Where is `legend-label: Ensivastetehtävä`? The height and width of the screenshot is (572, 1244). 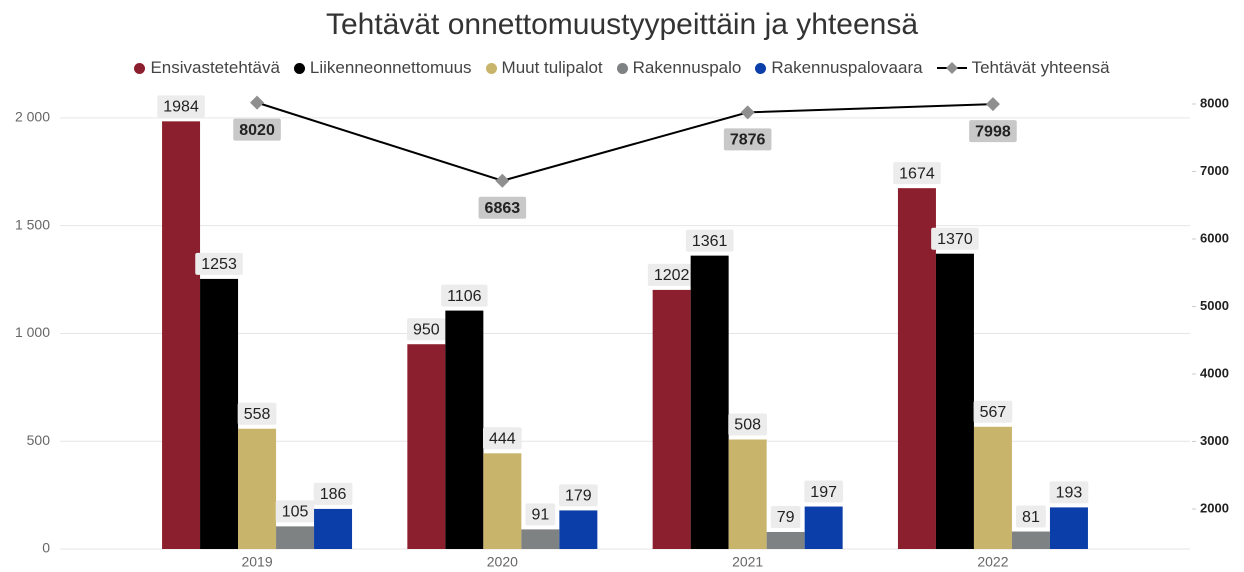 legend-label: Ensivastetehtävä is located at coordinates (215, 67).